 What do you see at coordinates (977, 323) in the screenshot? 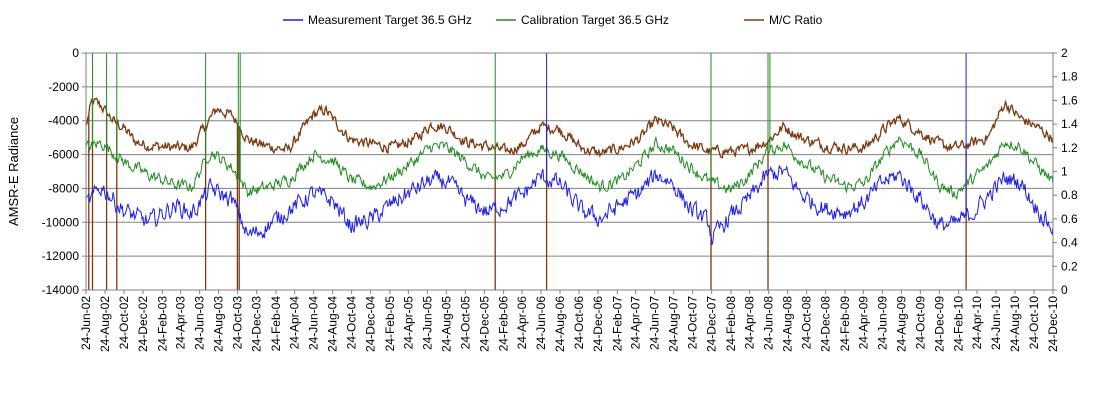
I see `x-tick-label: 24-Apr-10` at bounding box center [977, 323].